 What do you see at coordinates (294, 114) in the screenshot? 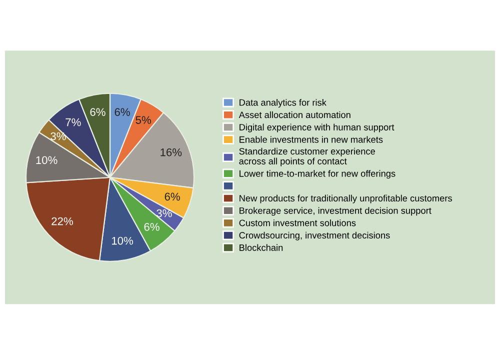
I see `legend-label: Asset allocation automation` at bounding box center [294, 114].